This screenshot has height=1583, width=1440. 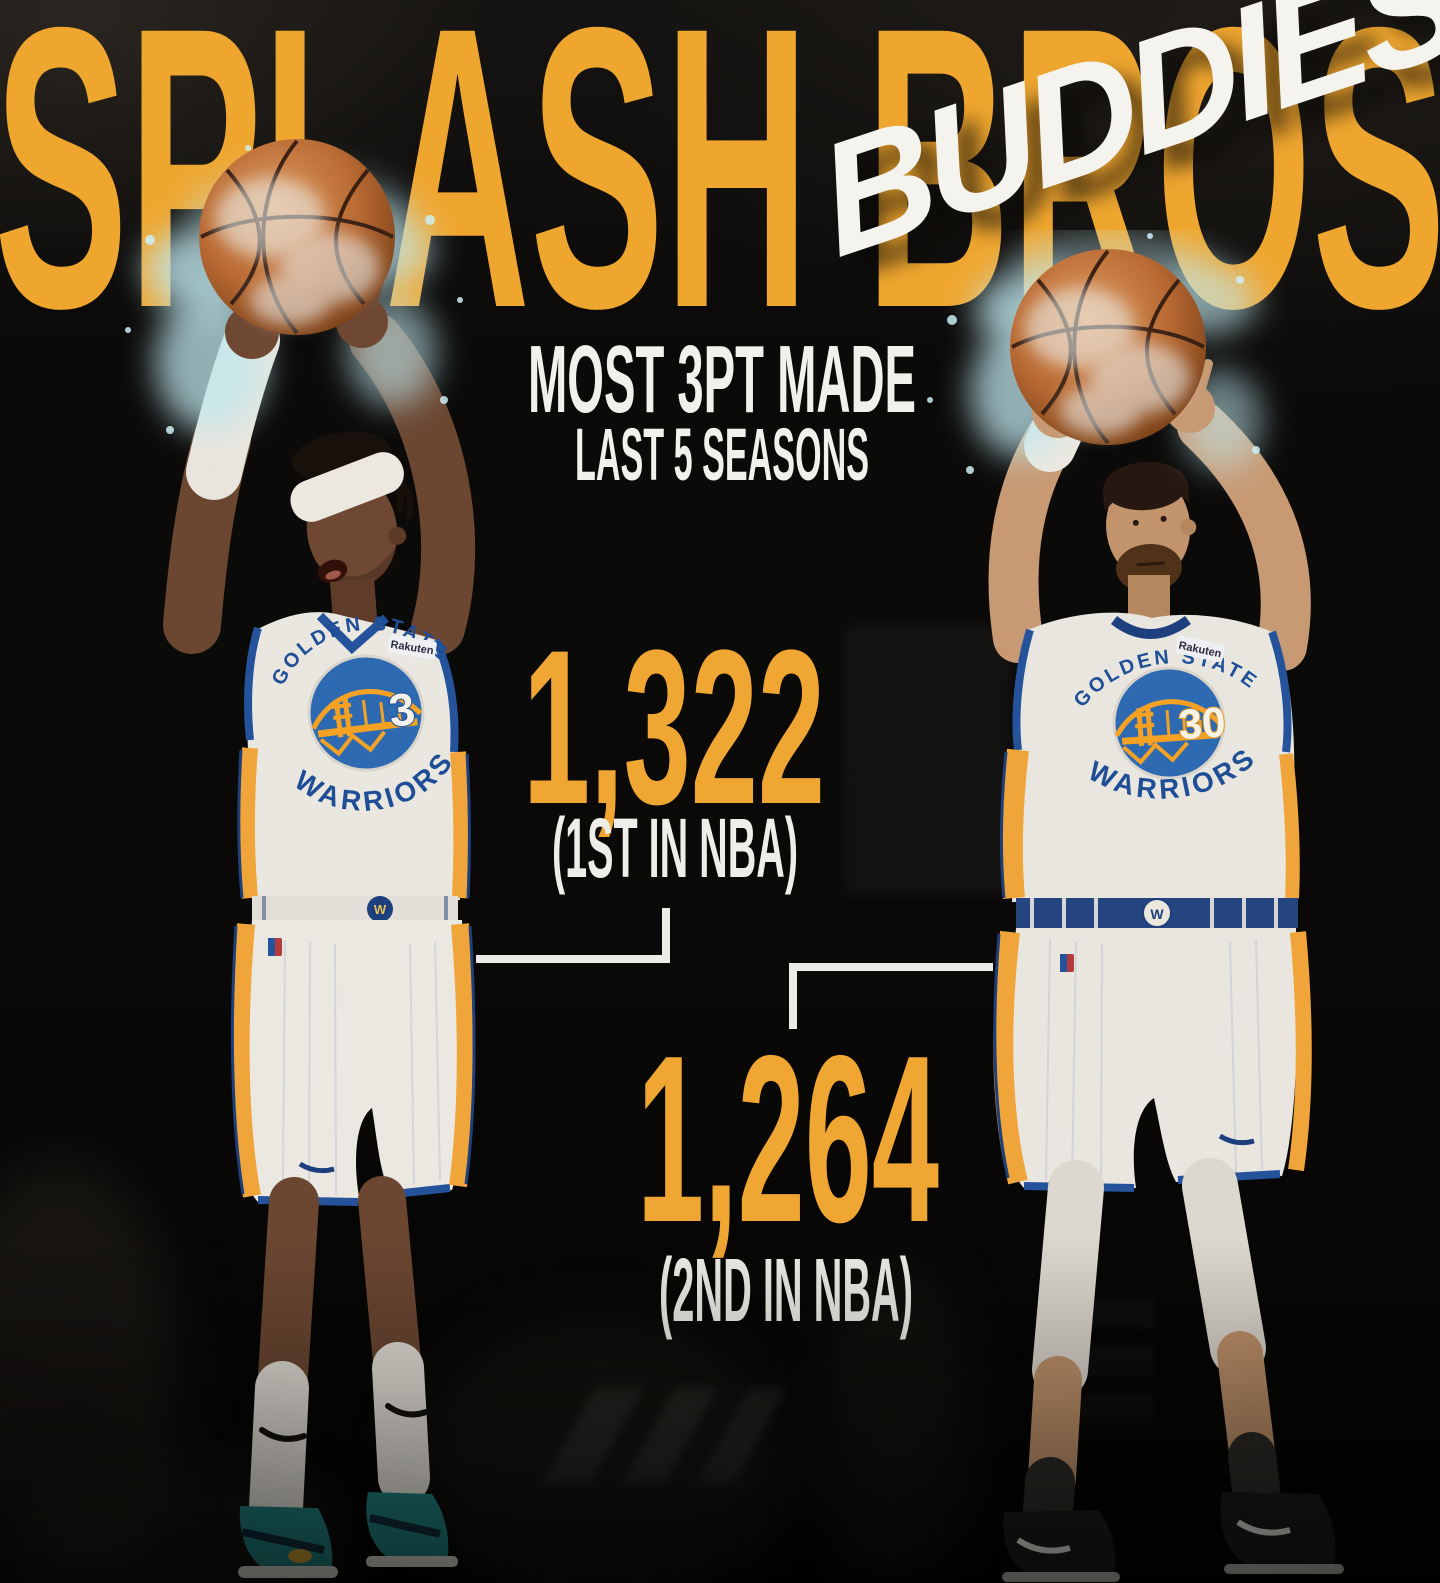 What do you see at coordinates (573, 935) in the screenshot?
I see `connector-bracket-left` at bounding box center [573, 935].